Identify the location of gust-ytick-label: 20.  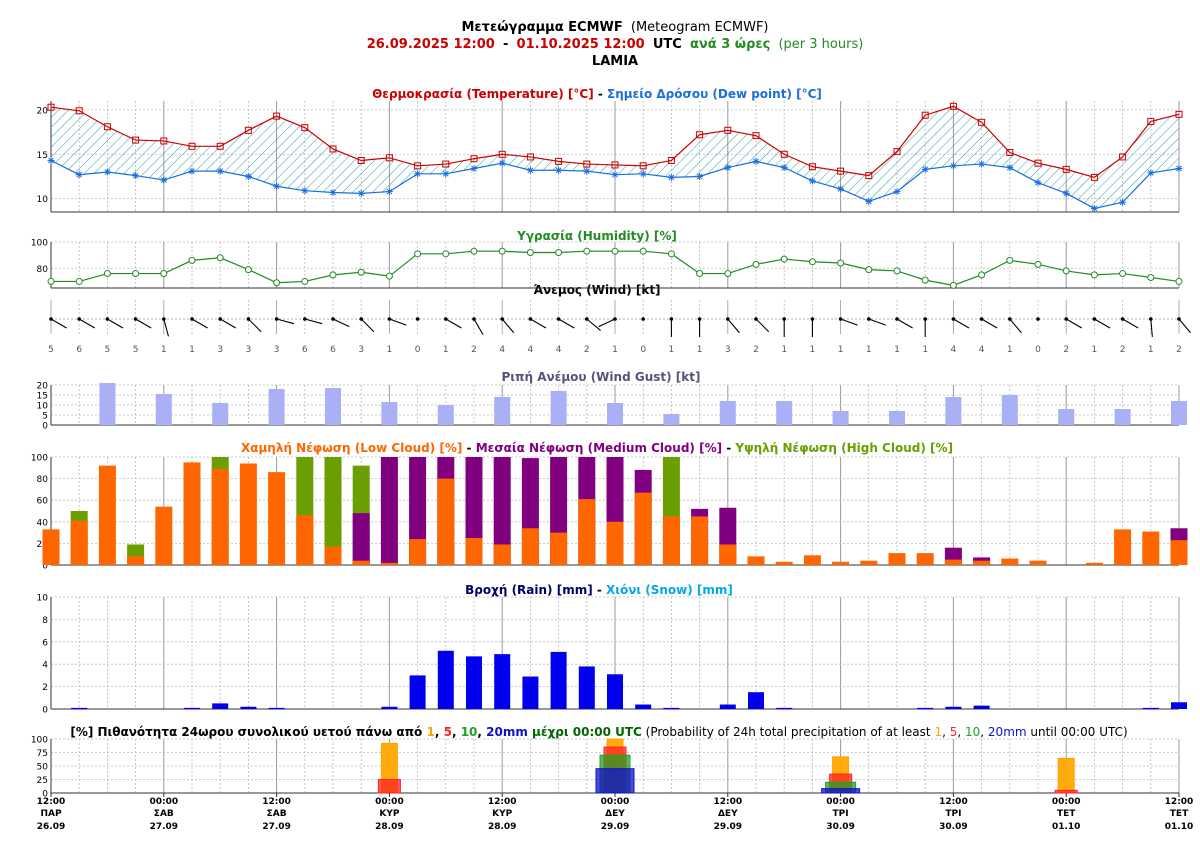
(43, 387).